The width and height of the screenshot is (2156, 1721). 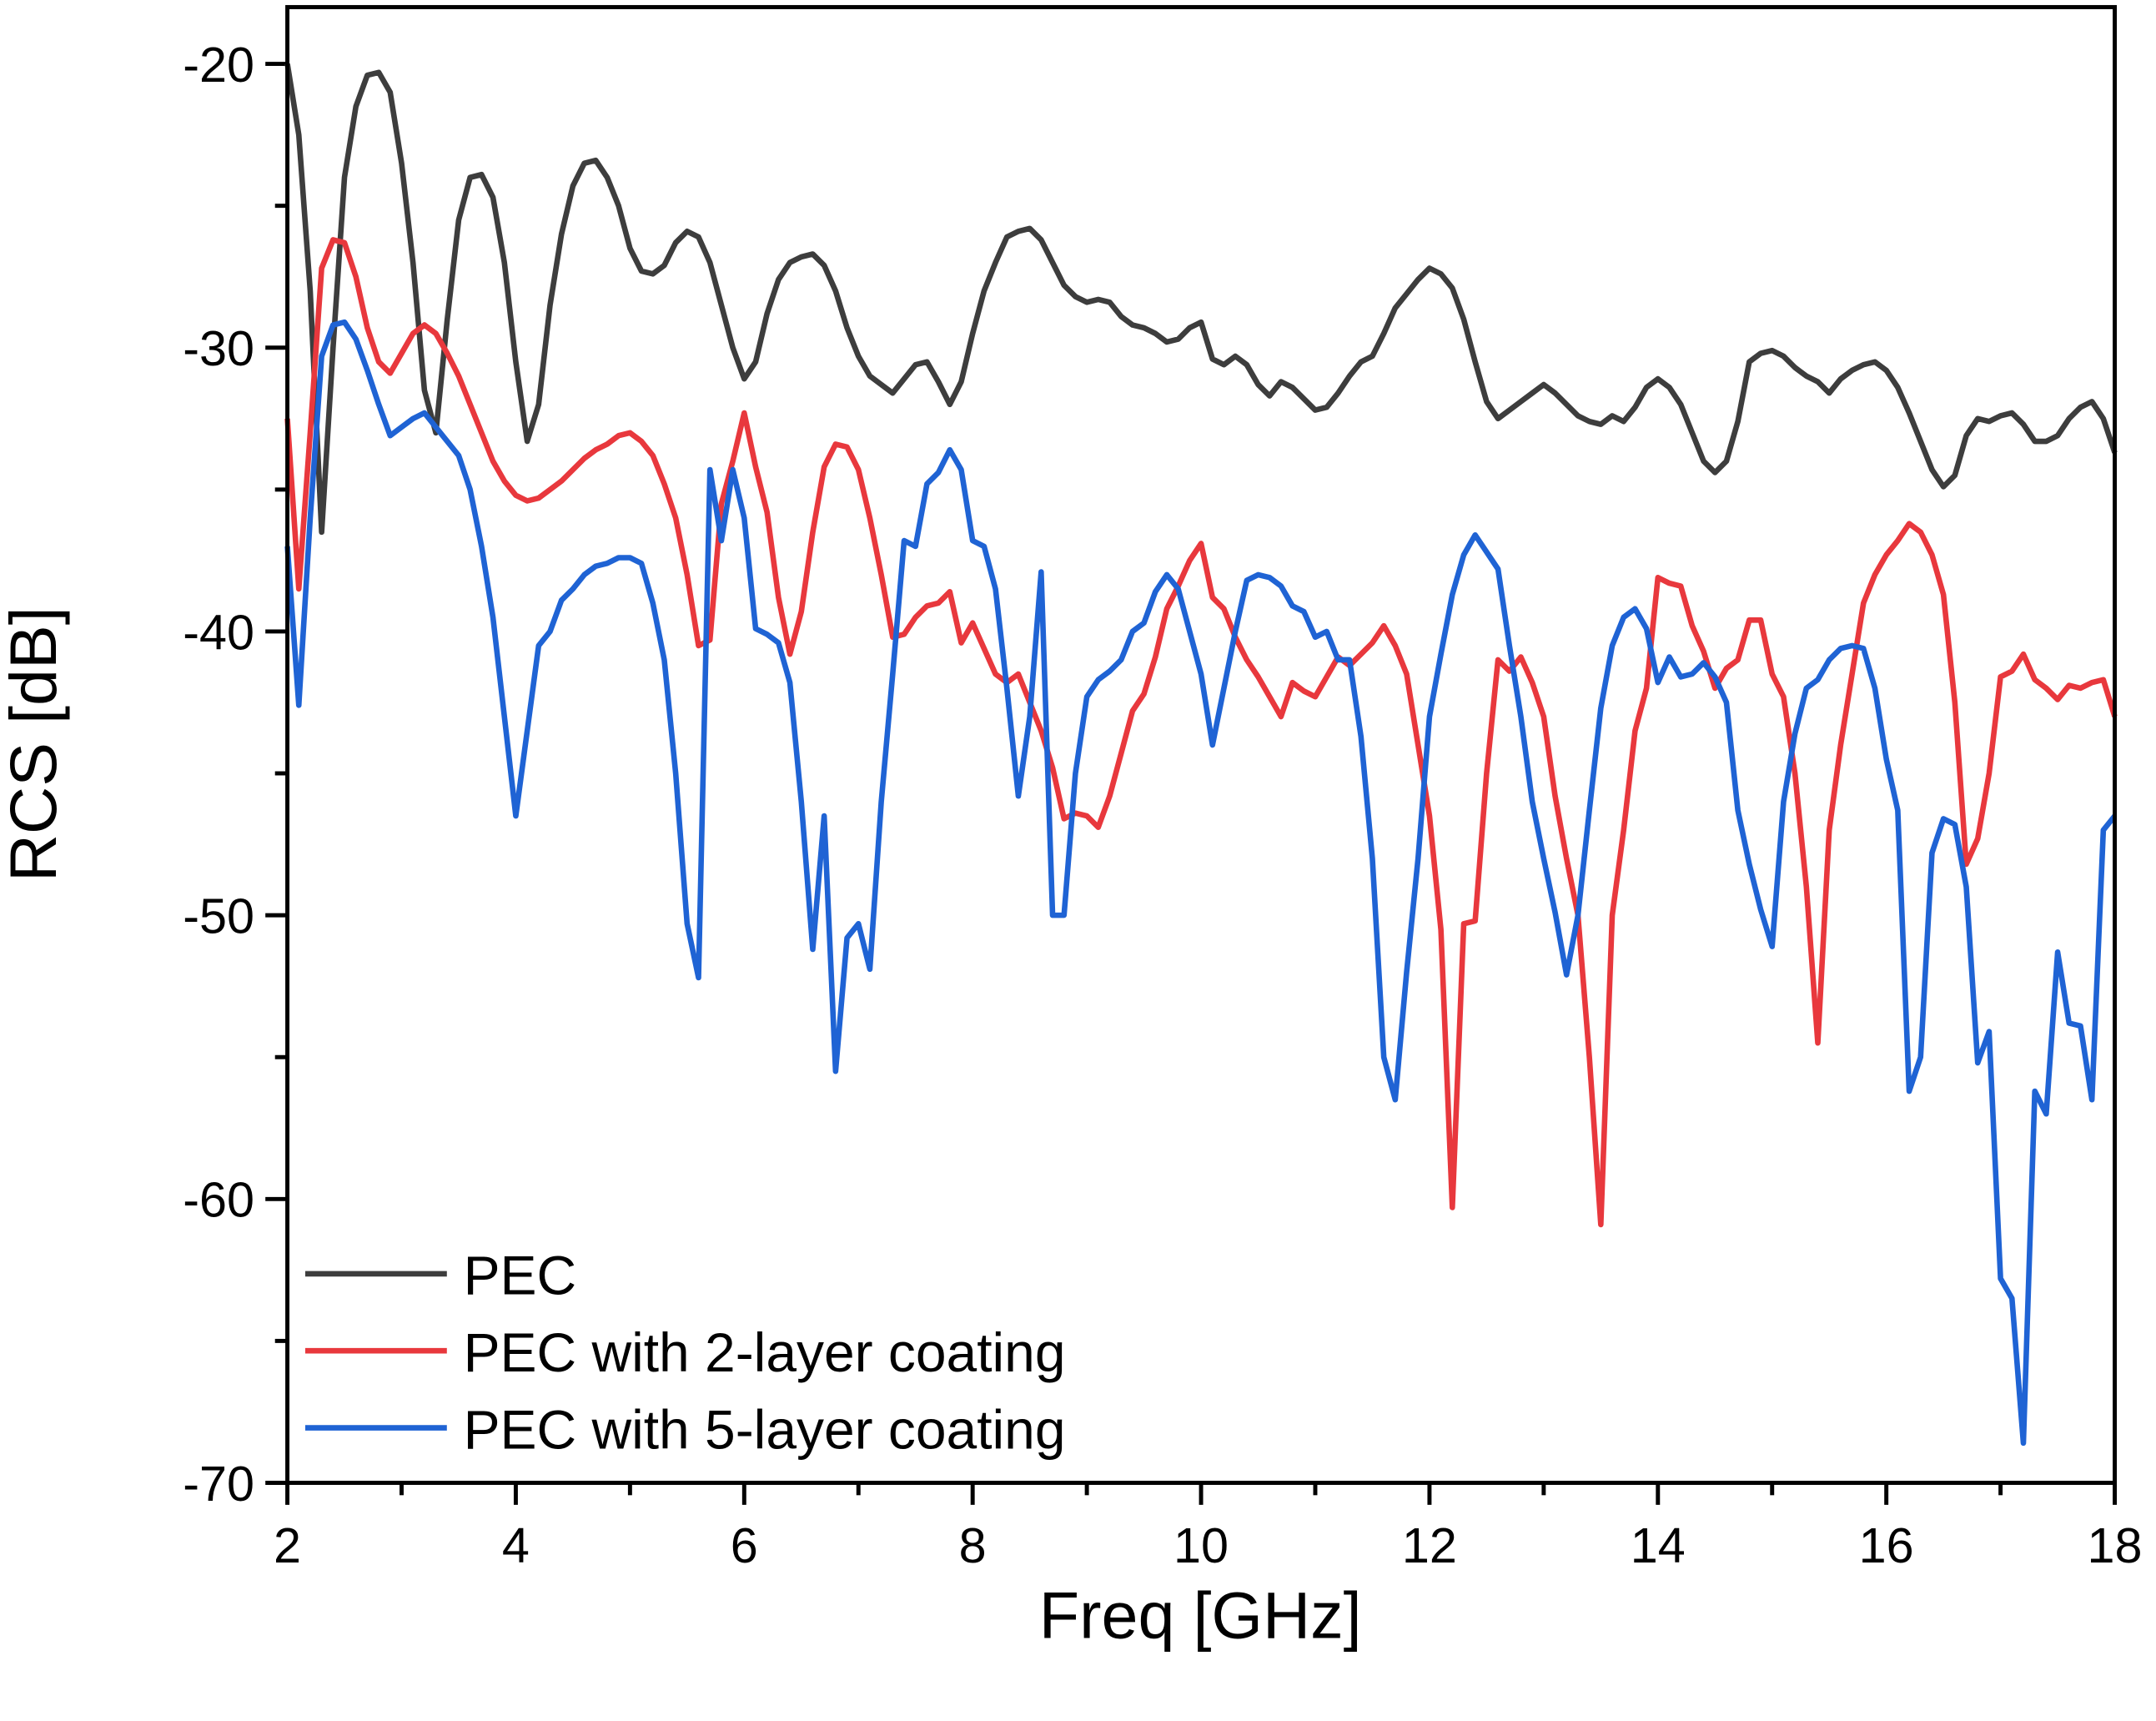 I want to click on x-tick-label: 12, so click(x=1429, y=1545).